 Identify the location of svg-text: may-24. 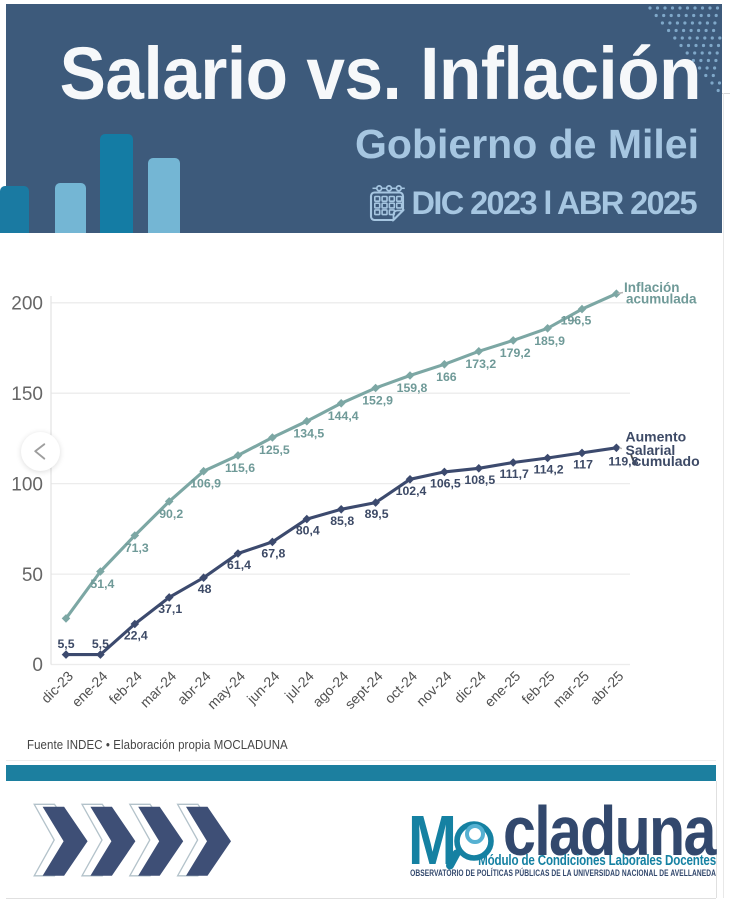
(226, 690).